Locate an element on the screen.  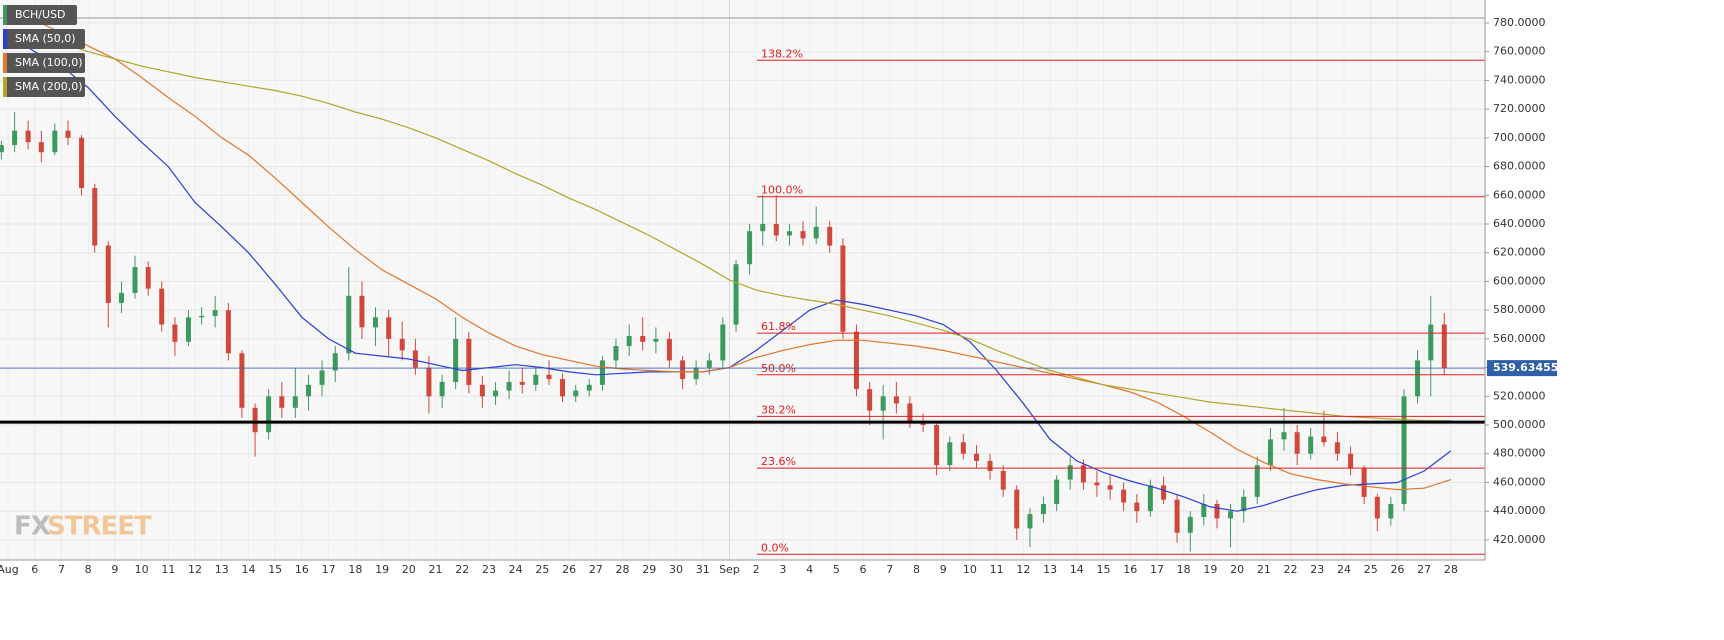
last-price-label: 539.63455 is located at coordinates (1525, 367).